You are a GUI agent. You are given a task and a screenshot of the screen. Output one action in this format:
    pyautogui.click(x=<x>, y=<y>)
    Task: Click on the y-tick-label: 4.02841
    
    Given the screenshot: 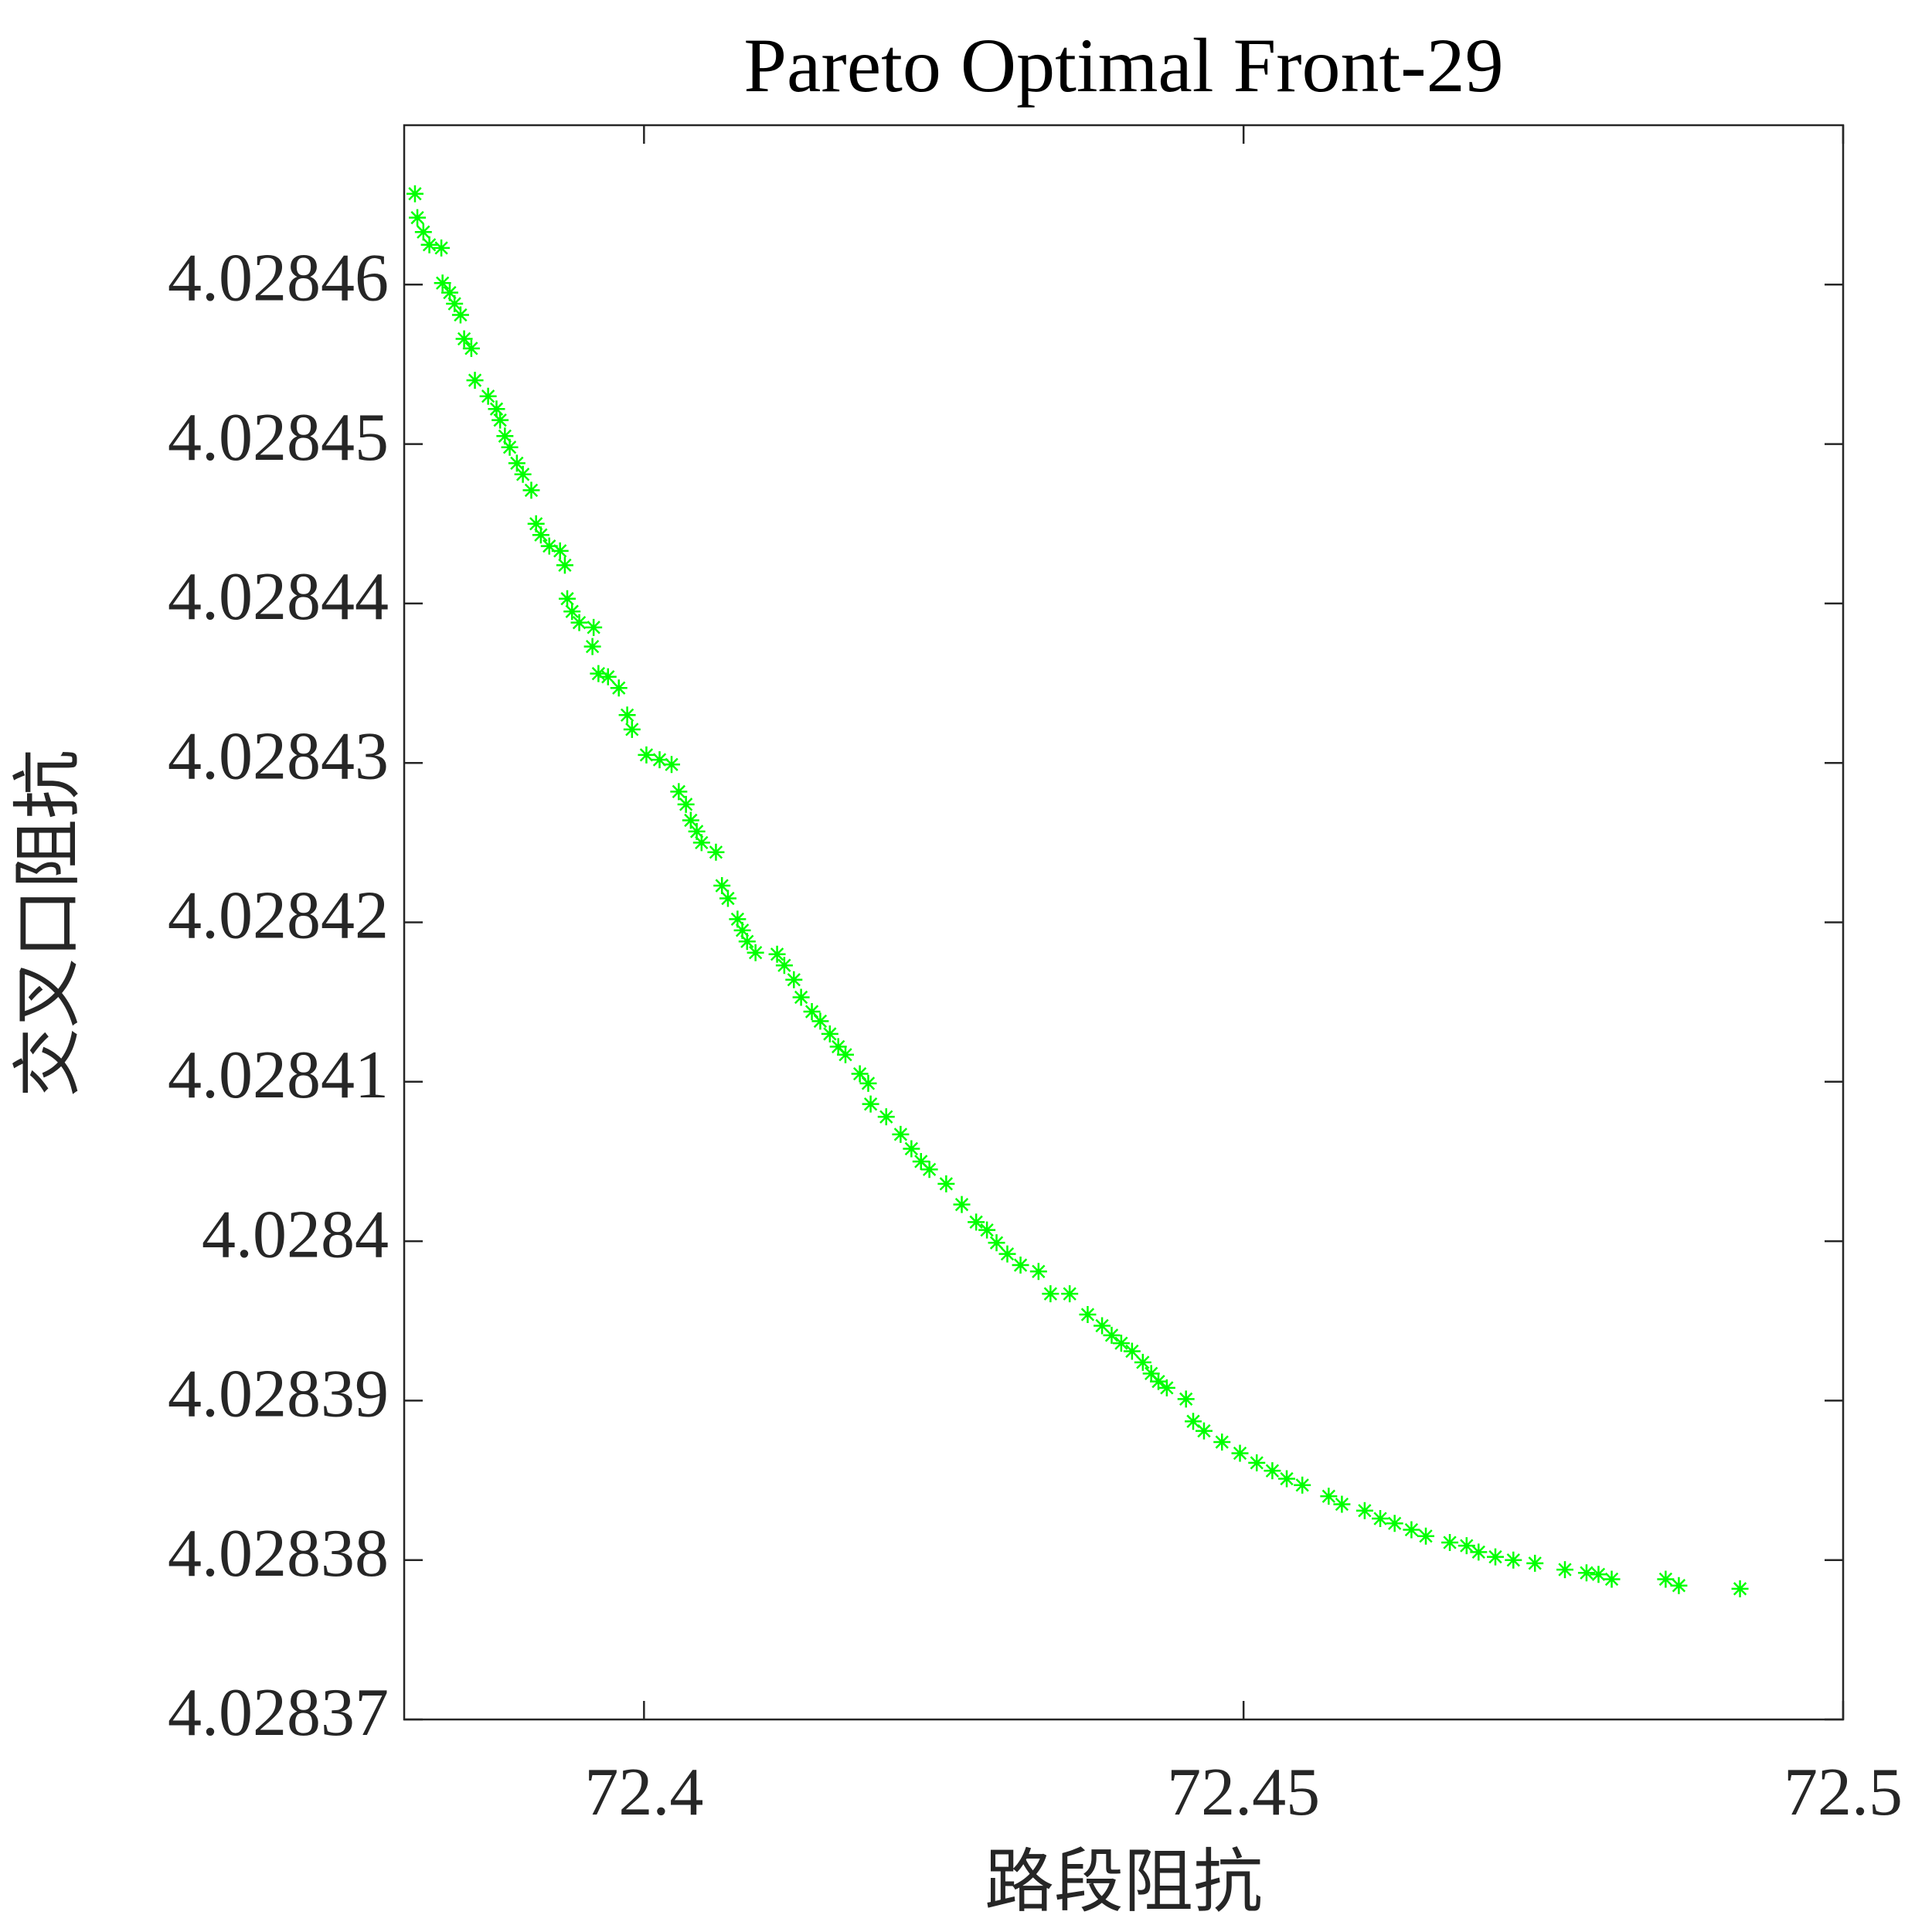 What is the action you would take?
    pyautogui.click(x=278, y=1076)
    